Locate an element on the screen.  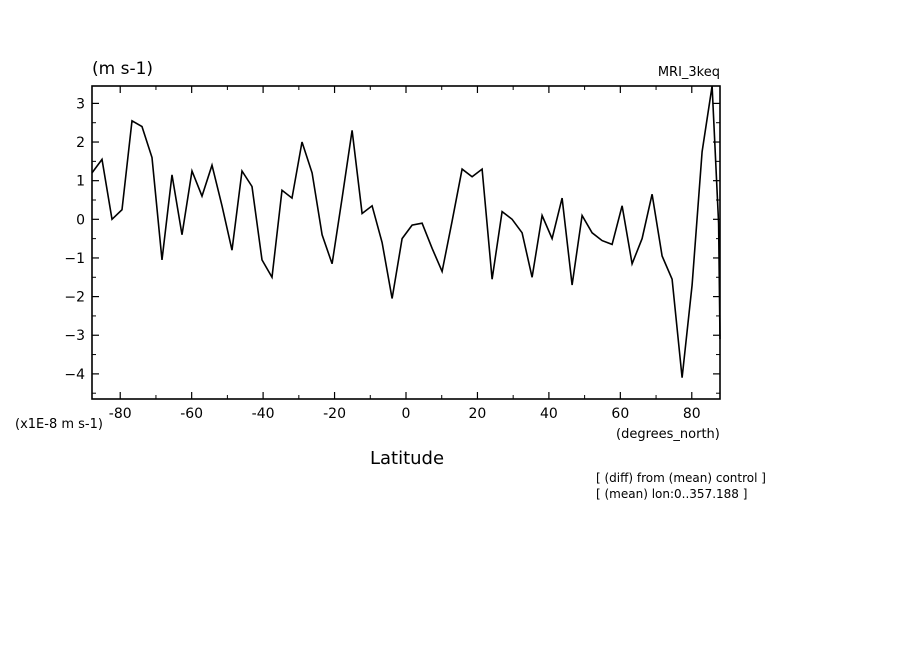
units-label: (m s-1) is located at coordinates (122, 69).